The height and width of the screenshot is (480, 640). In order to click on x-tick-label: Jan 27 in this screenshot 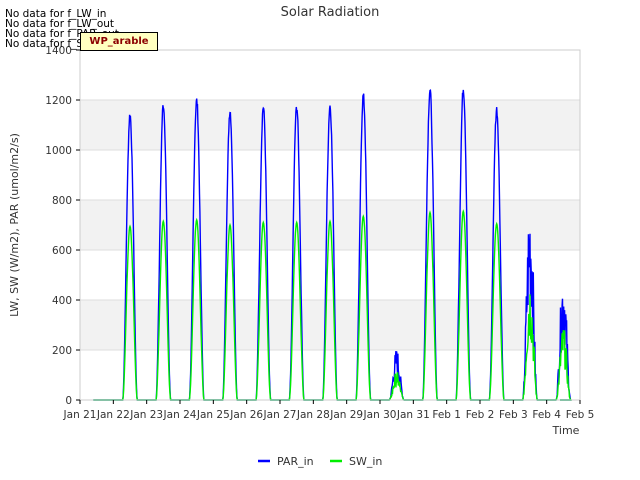, I will do `click(280, 415)`.